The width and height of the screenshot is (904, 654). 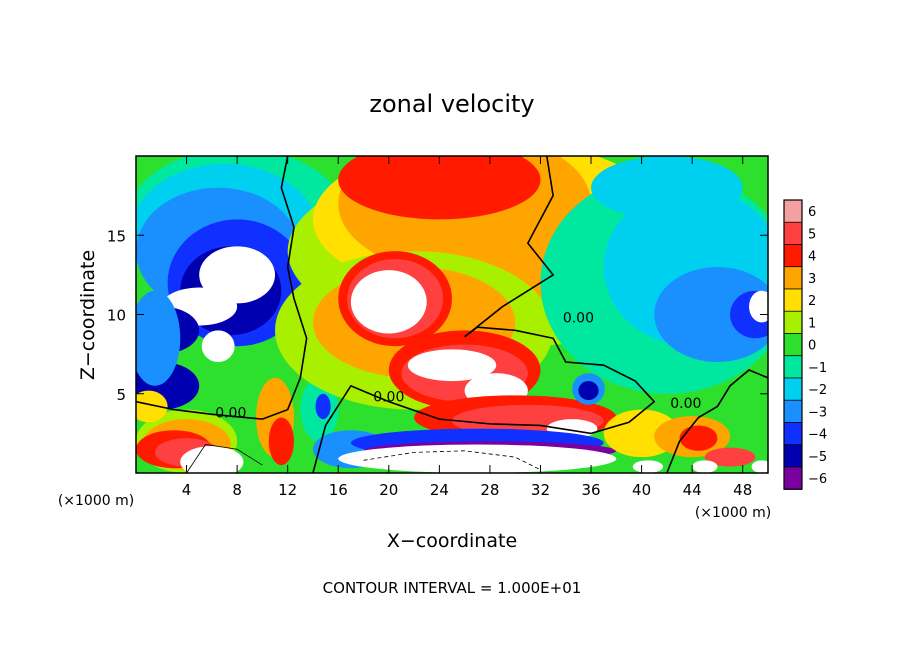 I want to click on x-tick-label: 32, so click(x=540, y=490).